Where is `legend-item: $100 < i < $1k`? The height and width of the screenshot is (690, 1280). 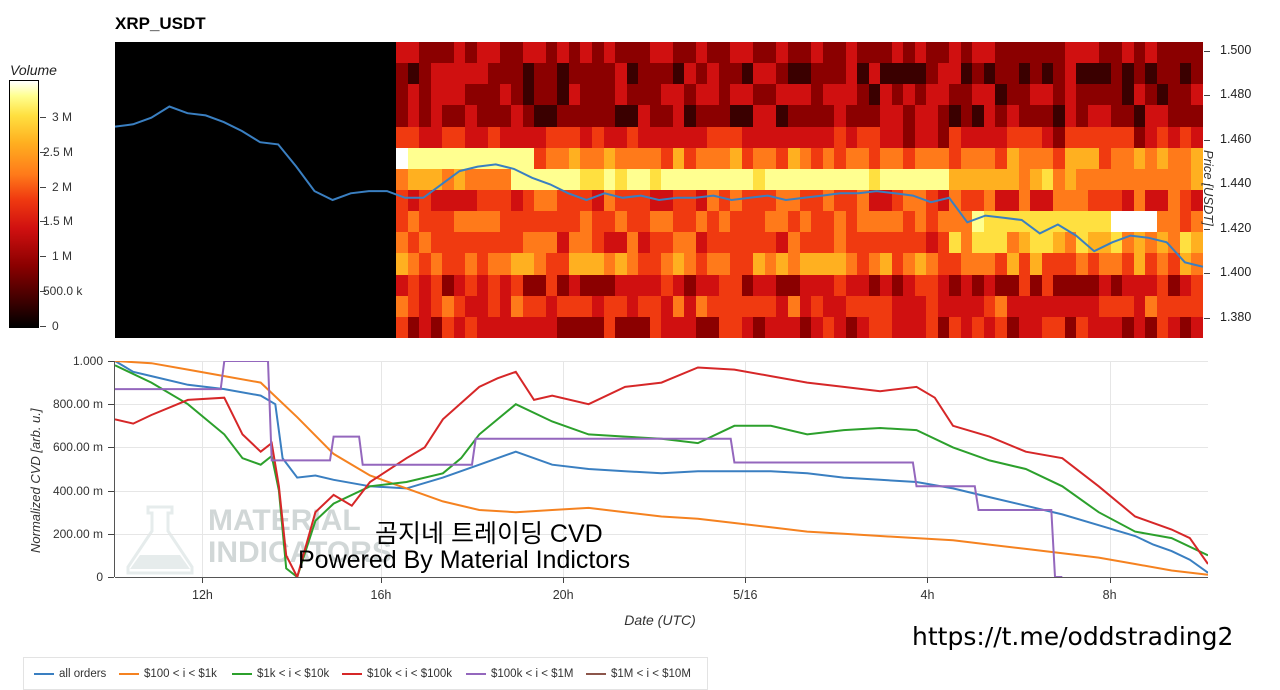
legend-item: $100 < i < $1k is located at coordinates (168, 674).